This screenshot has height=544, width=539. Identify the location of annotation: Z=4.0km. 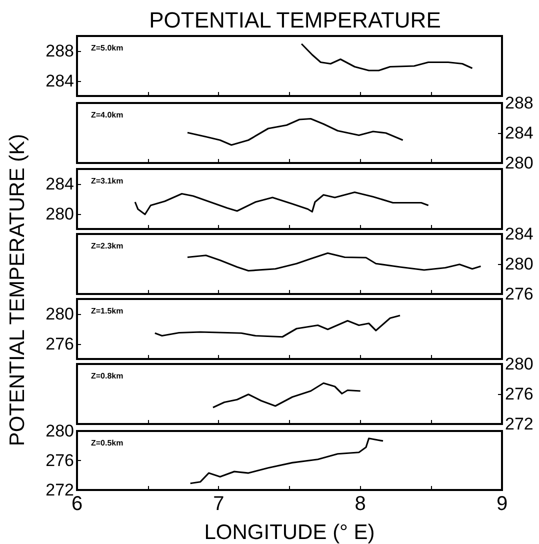
(107, 115).